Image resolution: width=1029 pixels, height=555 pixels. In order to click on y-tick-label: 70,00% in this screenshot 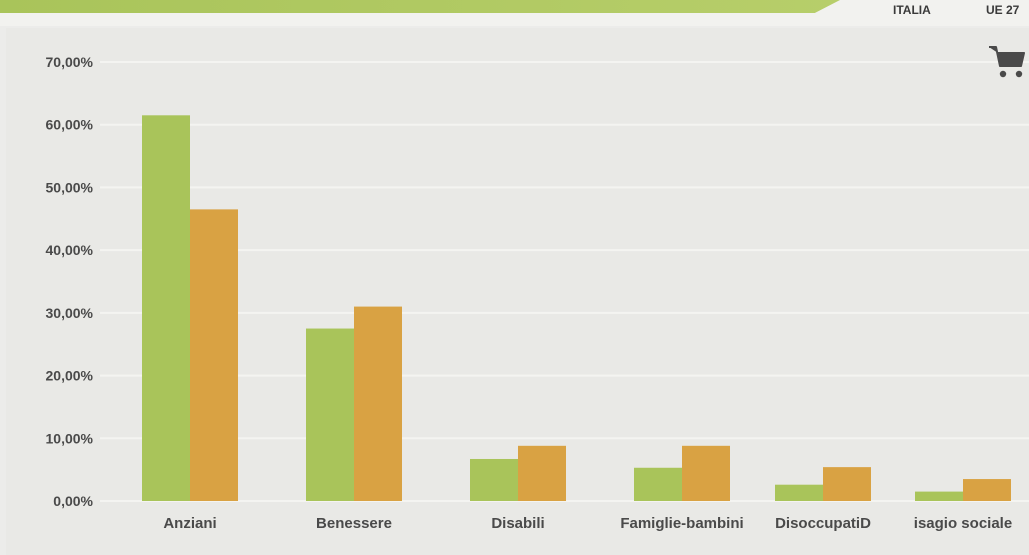, I will do `click(70, 62)`.